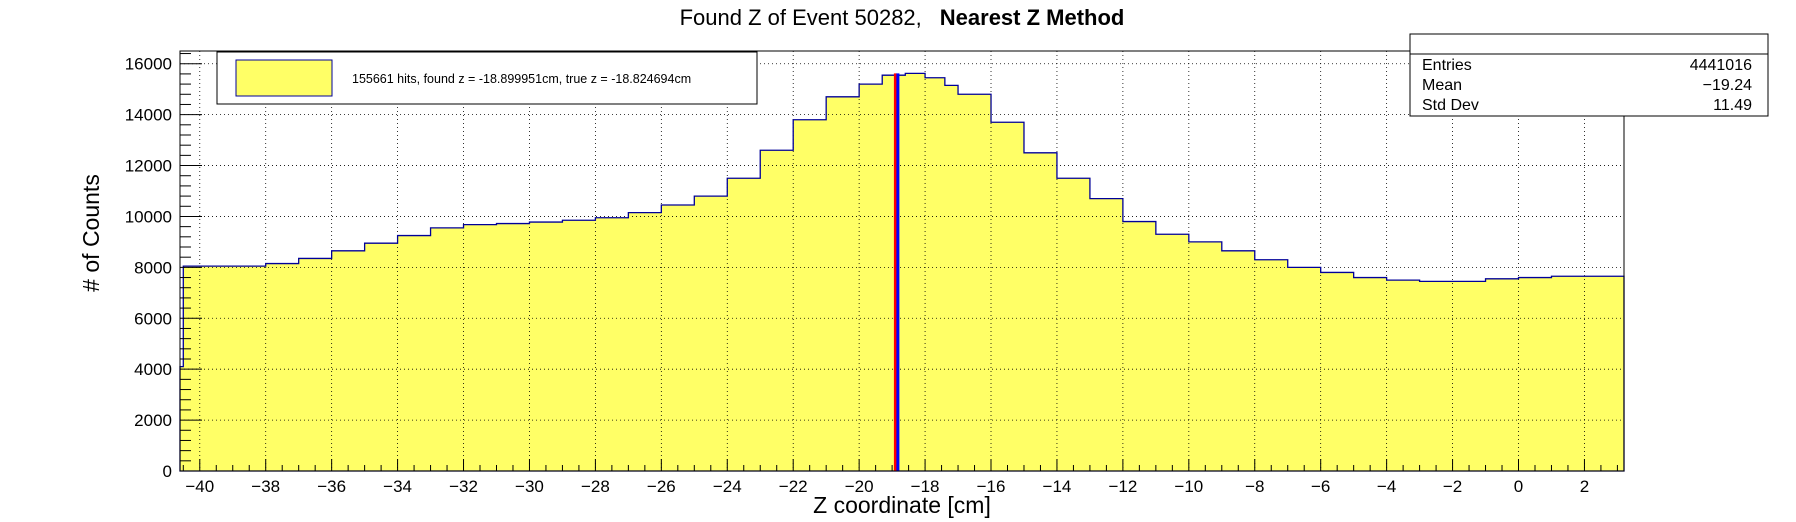 Image resolution: width=1796 pixels, height=522 pixels. Describe the element at coordinates (1057, 486) in the screenshot. I see `x-tick-label: −14` at that location.